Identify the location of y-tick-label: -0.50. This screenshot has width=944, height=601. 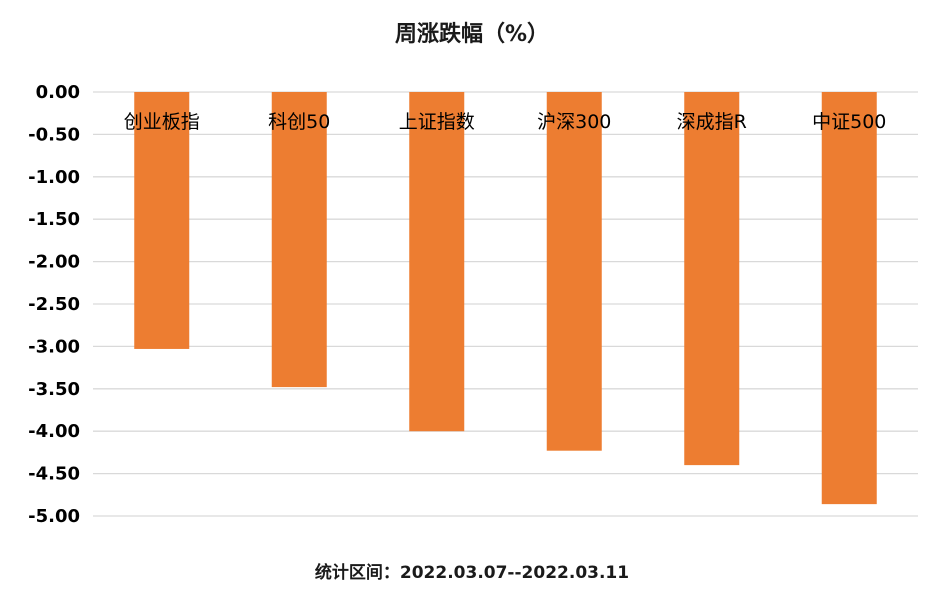
(54, 134).